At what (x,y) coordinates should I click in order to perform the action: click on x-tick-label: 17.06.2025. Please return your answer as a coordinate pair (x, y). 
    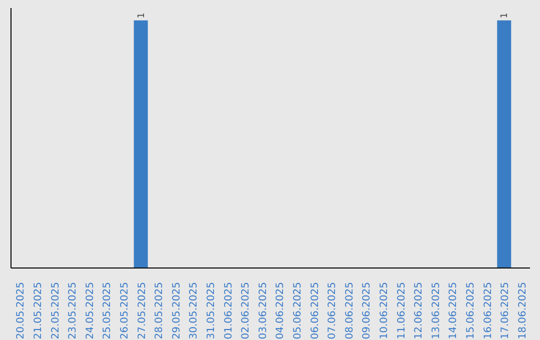
    Looking at the image, I should click on (506, 311).